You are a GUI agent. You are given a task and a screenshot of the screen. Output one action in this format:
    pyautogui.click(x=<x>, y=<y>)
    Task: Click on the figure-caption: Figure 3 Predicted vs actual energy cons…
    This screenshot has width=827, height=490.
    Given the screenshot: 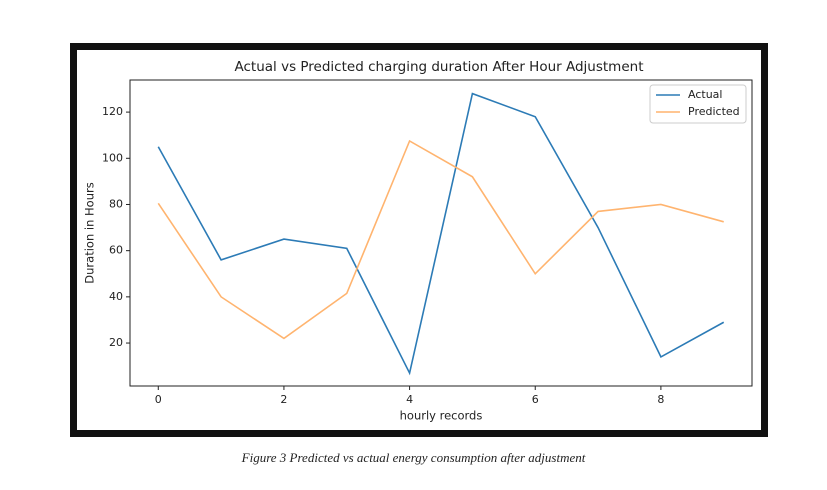 What is the action you would take?
    pyautogui.click(x=413, y=457)
    